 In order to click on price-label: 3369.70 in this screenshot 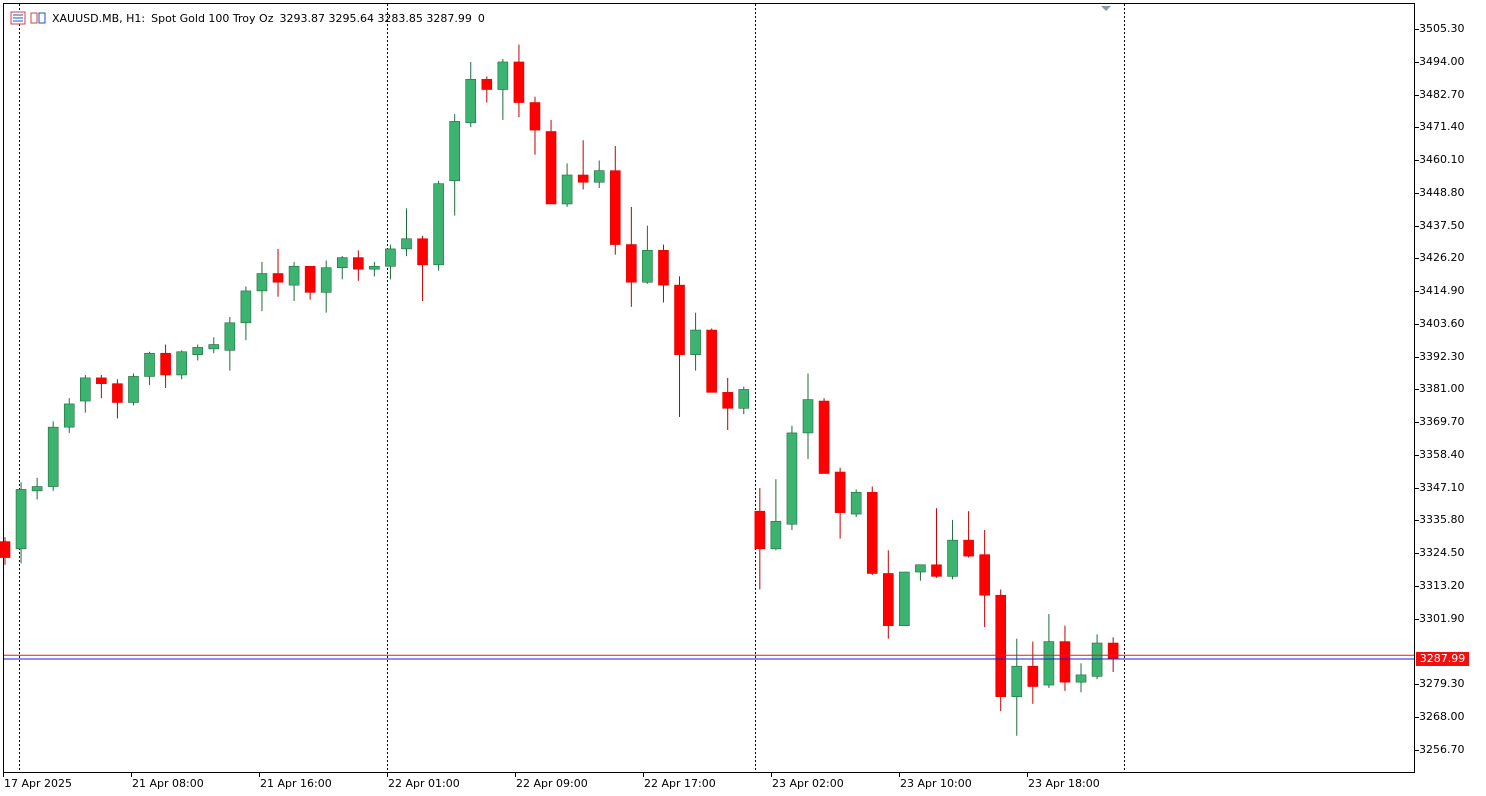, I will do `click(1442, 422)`.